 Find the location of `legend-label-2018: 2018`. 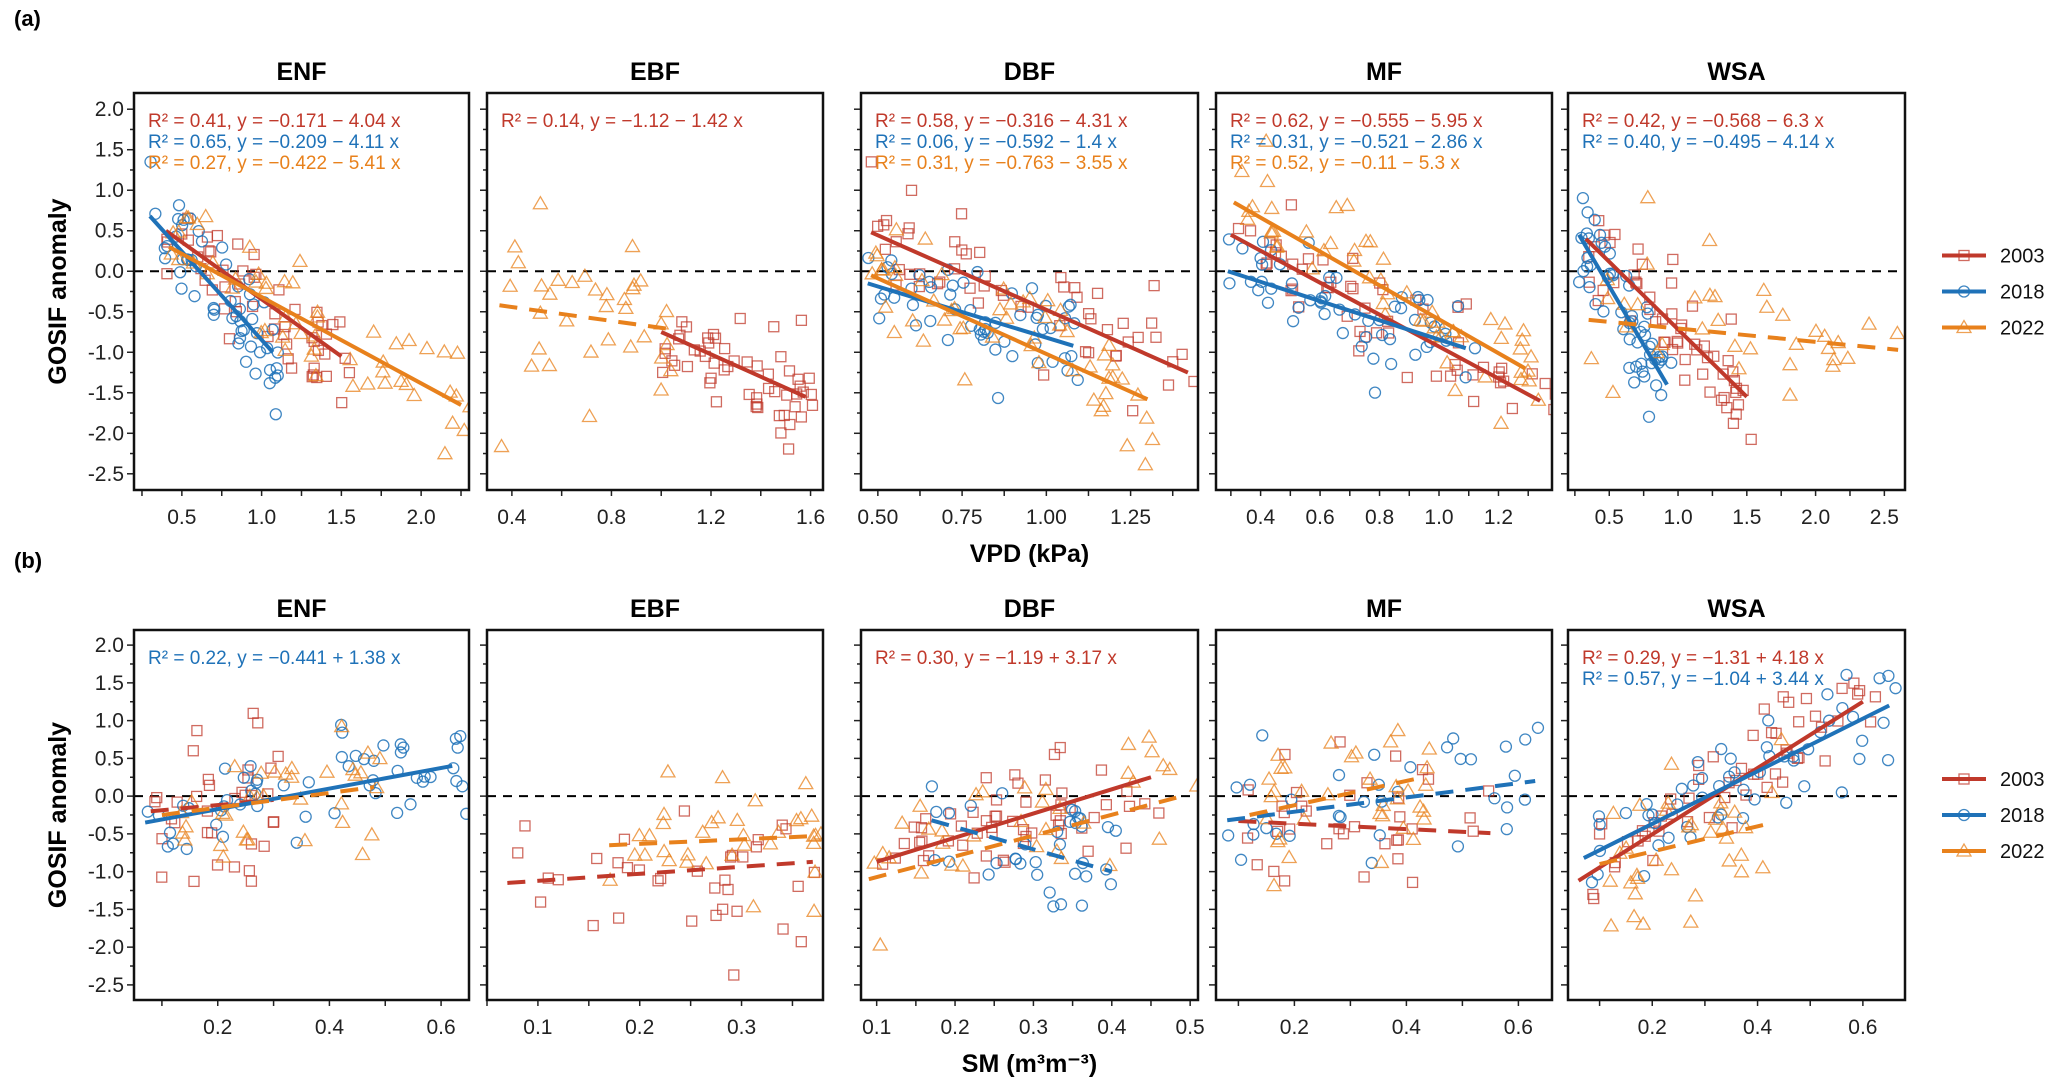

legend-label-2018: 2018 is located at coordinates (2022, 816).